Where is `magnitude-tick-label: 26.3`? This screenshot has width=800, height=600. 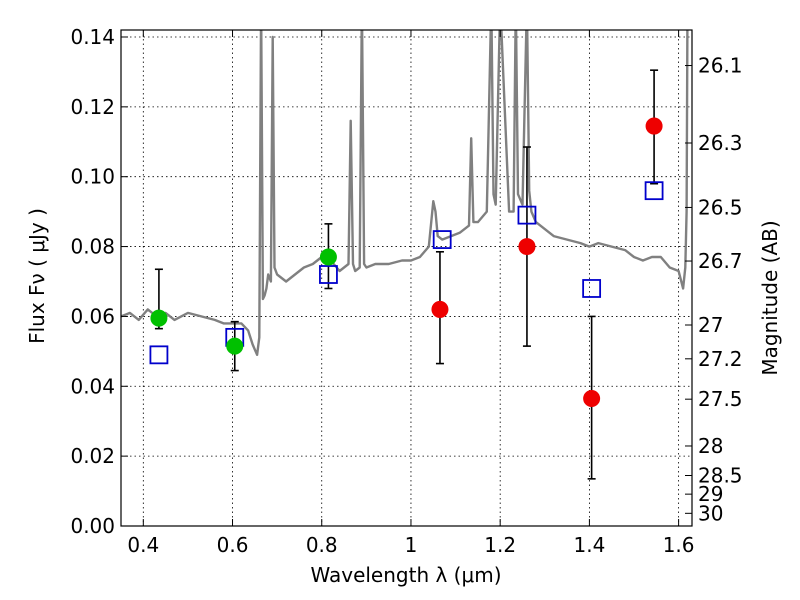 magnitude-tick-label: 26.3 is located at coordinates (720, 143).